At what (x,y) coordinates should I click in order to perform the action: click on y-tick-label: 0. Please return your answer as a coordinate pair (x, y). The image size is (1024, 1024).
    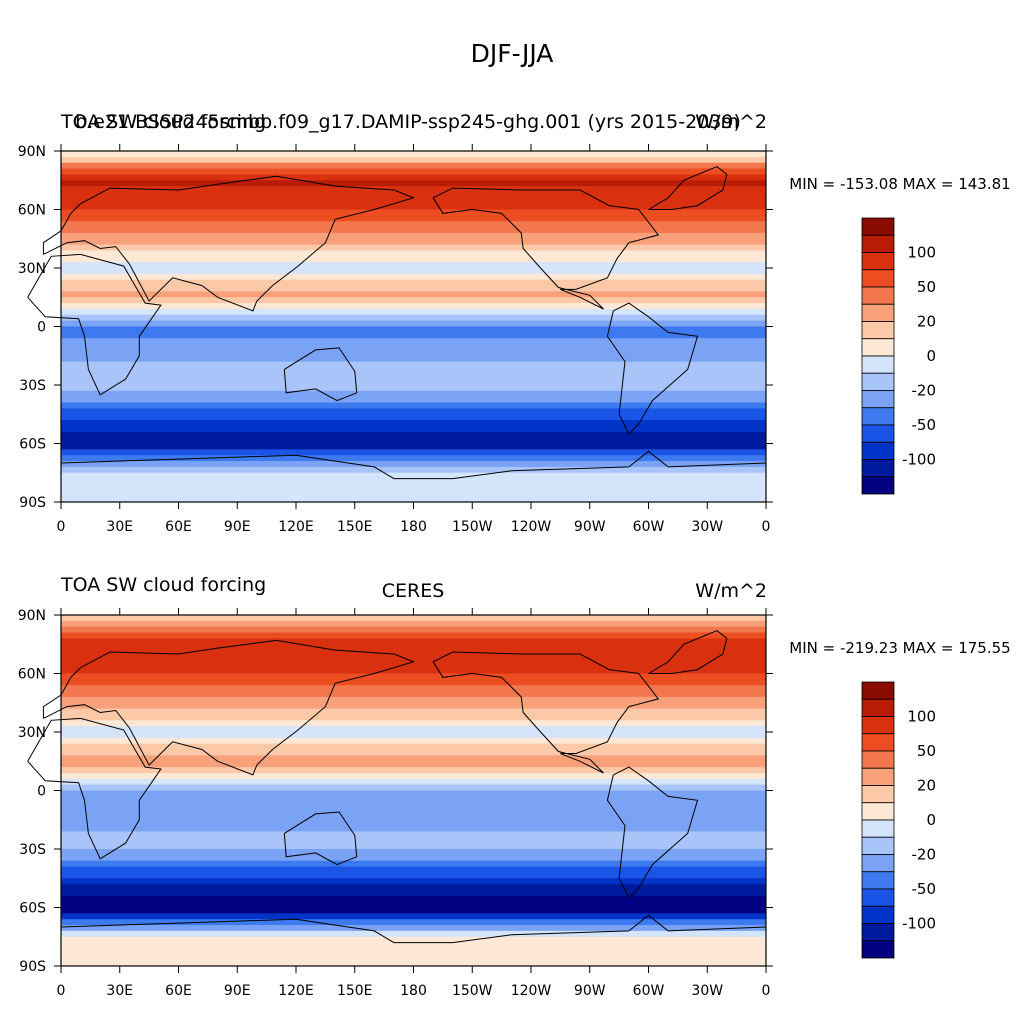
    Looking at the image, I should click on (41, 792).